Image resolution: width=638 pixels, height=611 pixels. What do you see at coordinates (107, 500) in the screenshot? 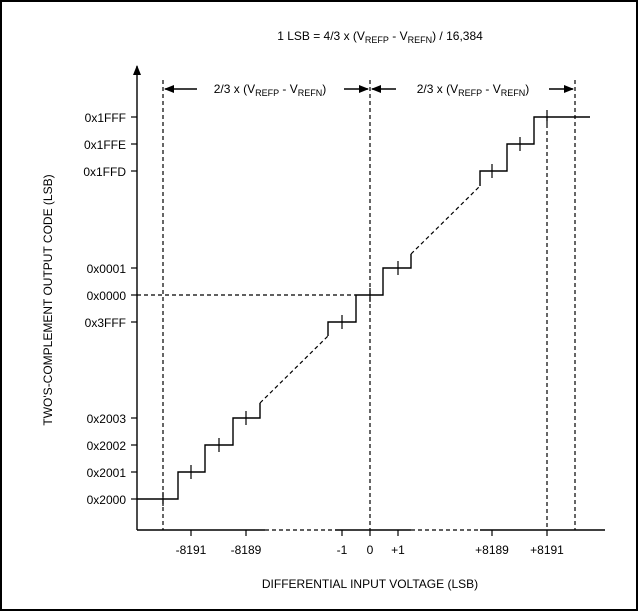
I see `y-code-label: 0x2000` at bounding box center [107, 500].